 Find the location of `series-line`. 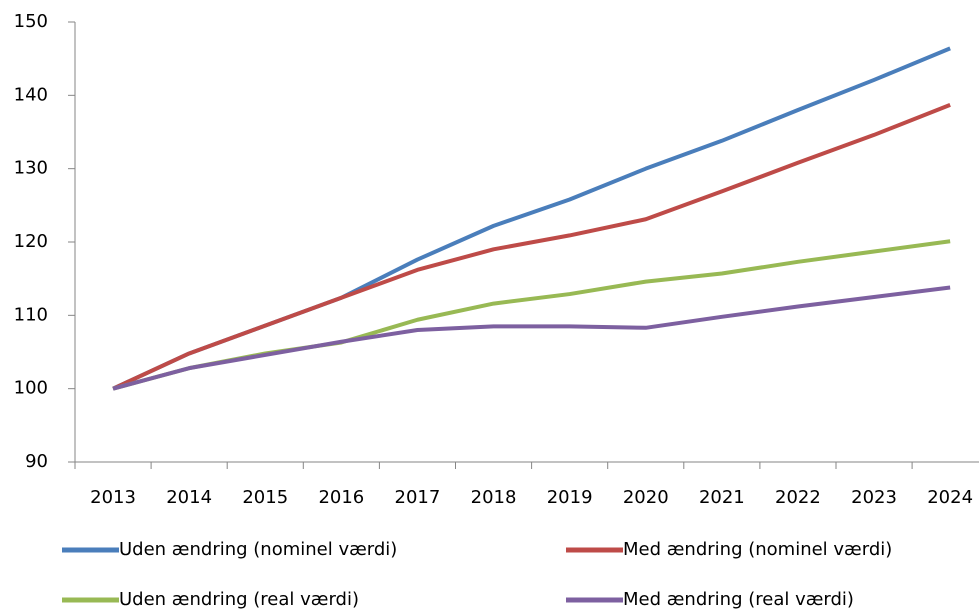

series-line is located at coordinates (531, 338).